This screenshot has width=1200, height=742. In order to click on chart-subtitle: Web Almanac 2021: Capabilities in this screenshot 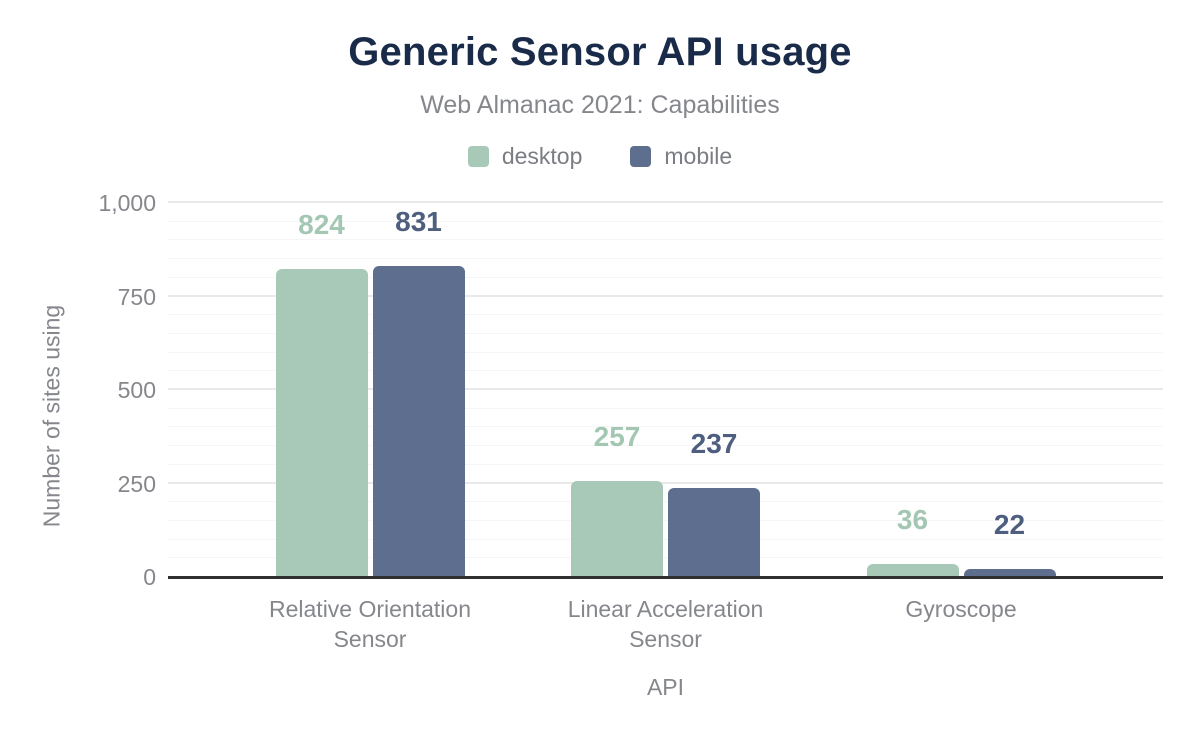, I will do `click(600, 105)`.